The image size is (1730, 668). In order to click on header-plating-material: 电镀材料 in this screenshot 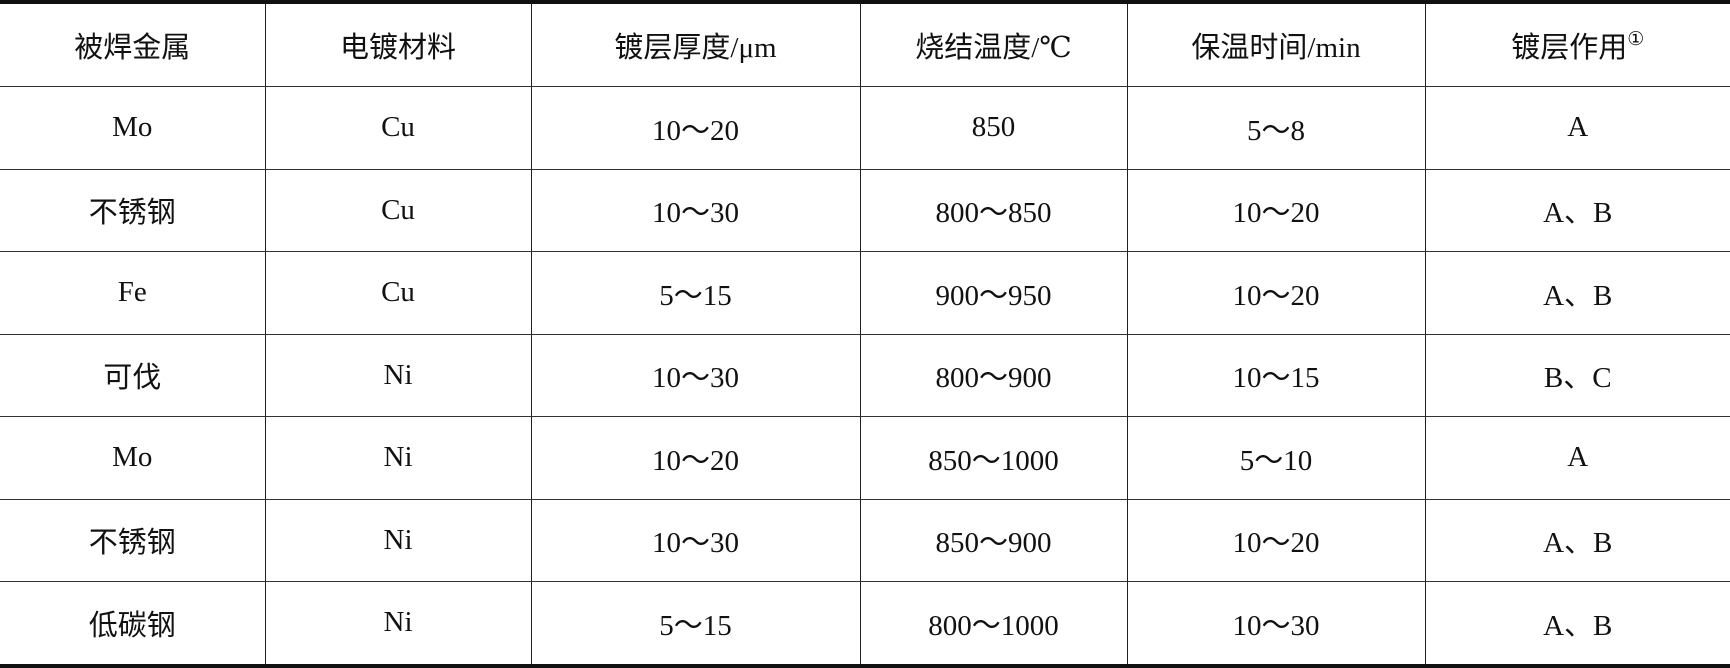, I will do `click(397, 44)`.